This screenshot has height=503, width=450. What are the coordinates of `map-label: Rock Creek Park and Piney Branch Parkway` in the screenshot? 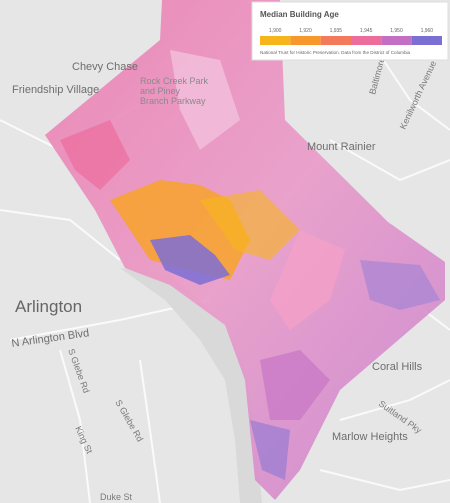 It's located at (174, 91).